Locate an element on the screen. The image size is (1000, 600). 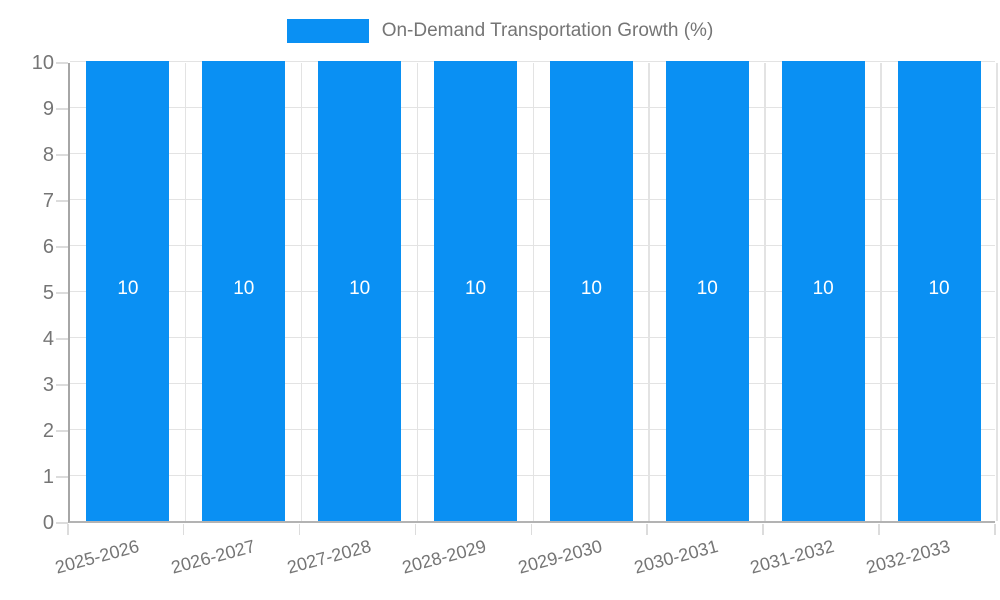
x-axis-tick-label: 2027-2028 is located at coordinates (328, 557).